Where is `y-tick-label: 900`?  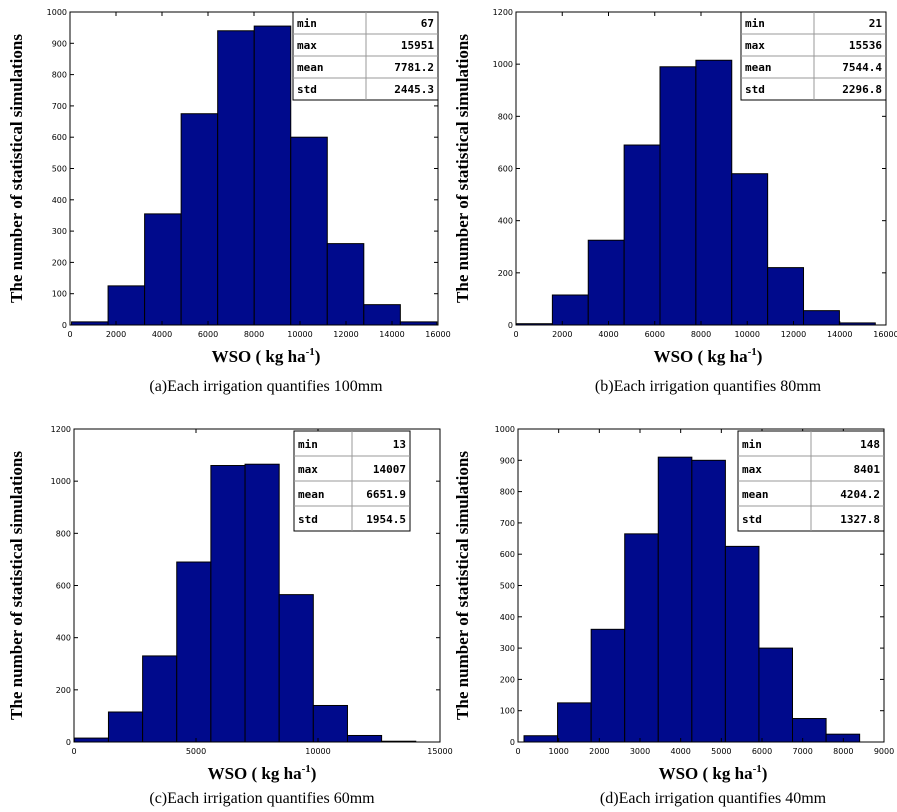 y-tick-label: 900 is located at coordinates (59, 43).